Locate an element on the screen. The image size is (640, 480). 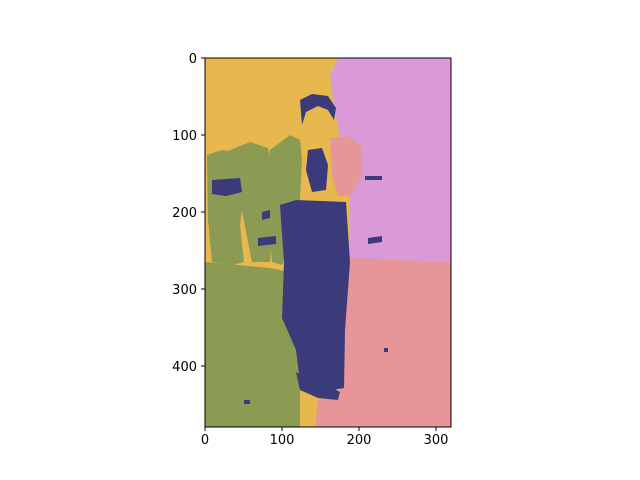
x-tick-label: 200 is located at coordinates (359, 440).